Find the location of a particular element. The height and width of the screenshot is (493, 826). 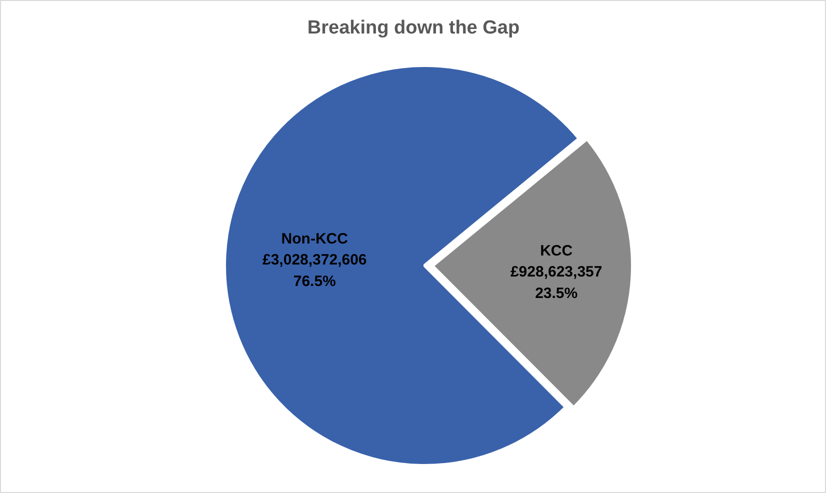

data-label: £3,028,372,606 76.5% is located at coordinates (314, 271).